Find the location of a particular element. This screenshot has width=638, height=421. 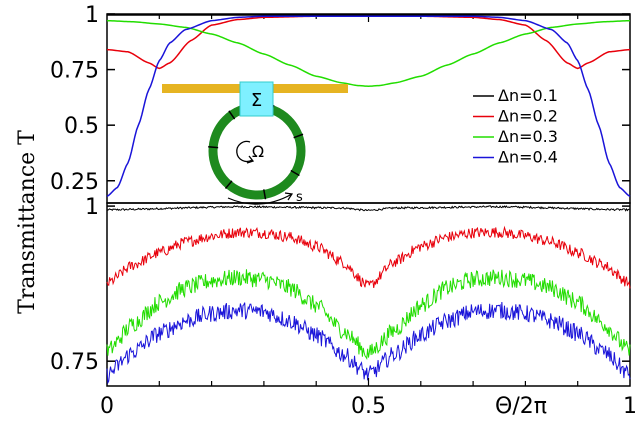

x-tick-label-0: 0 is located at coordinates (107, 406).